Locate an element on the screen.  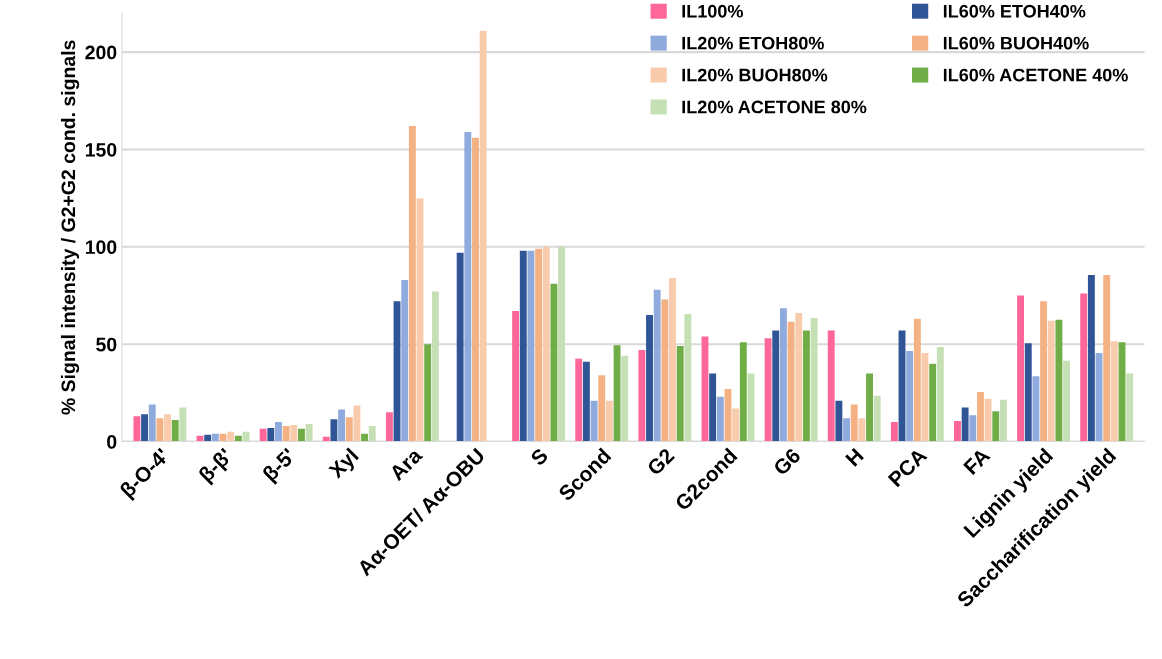
legend-label: IL20% ETOH80% is located at coordinates (753, 43).